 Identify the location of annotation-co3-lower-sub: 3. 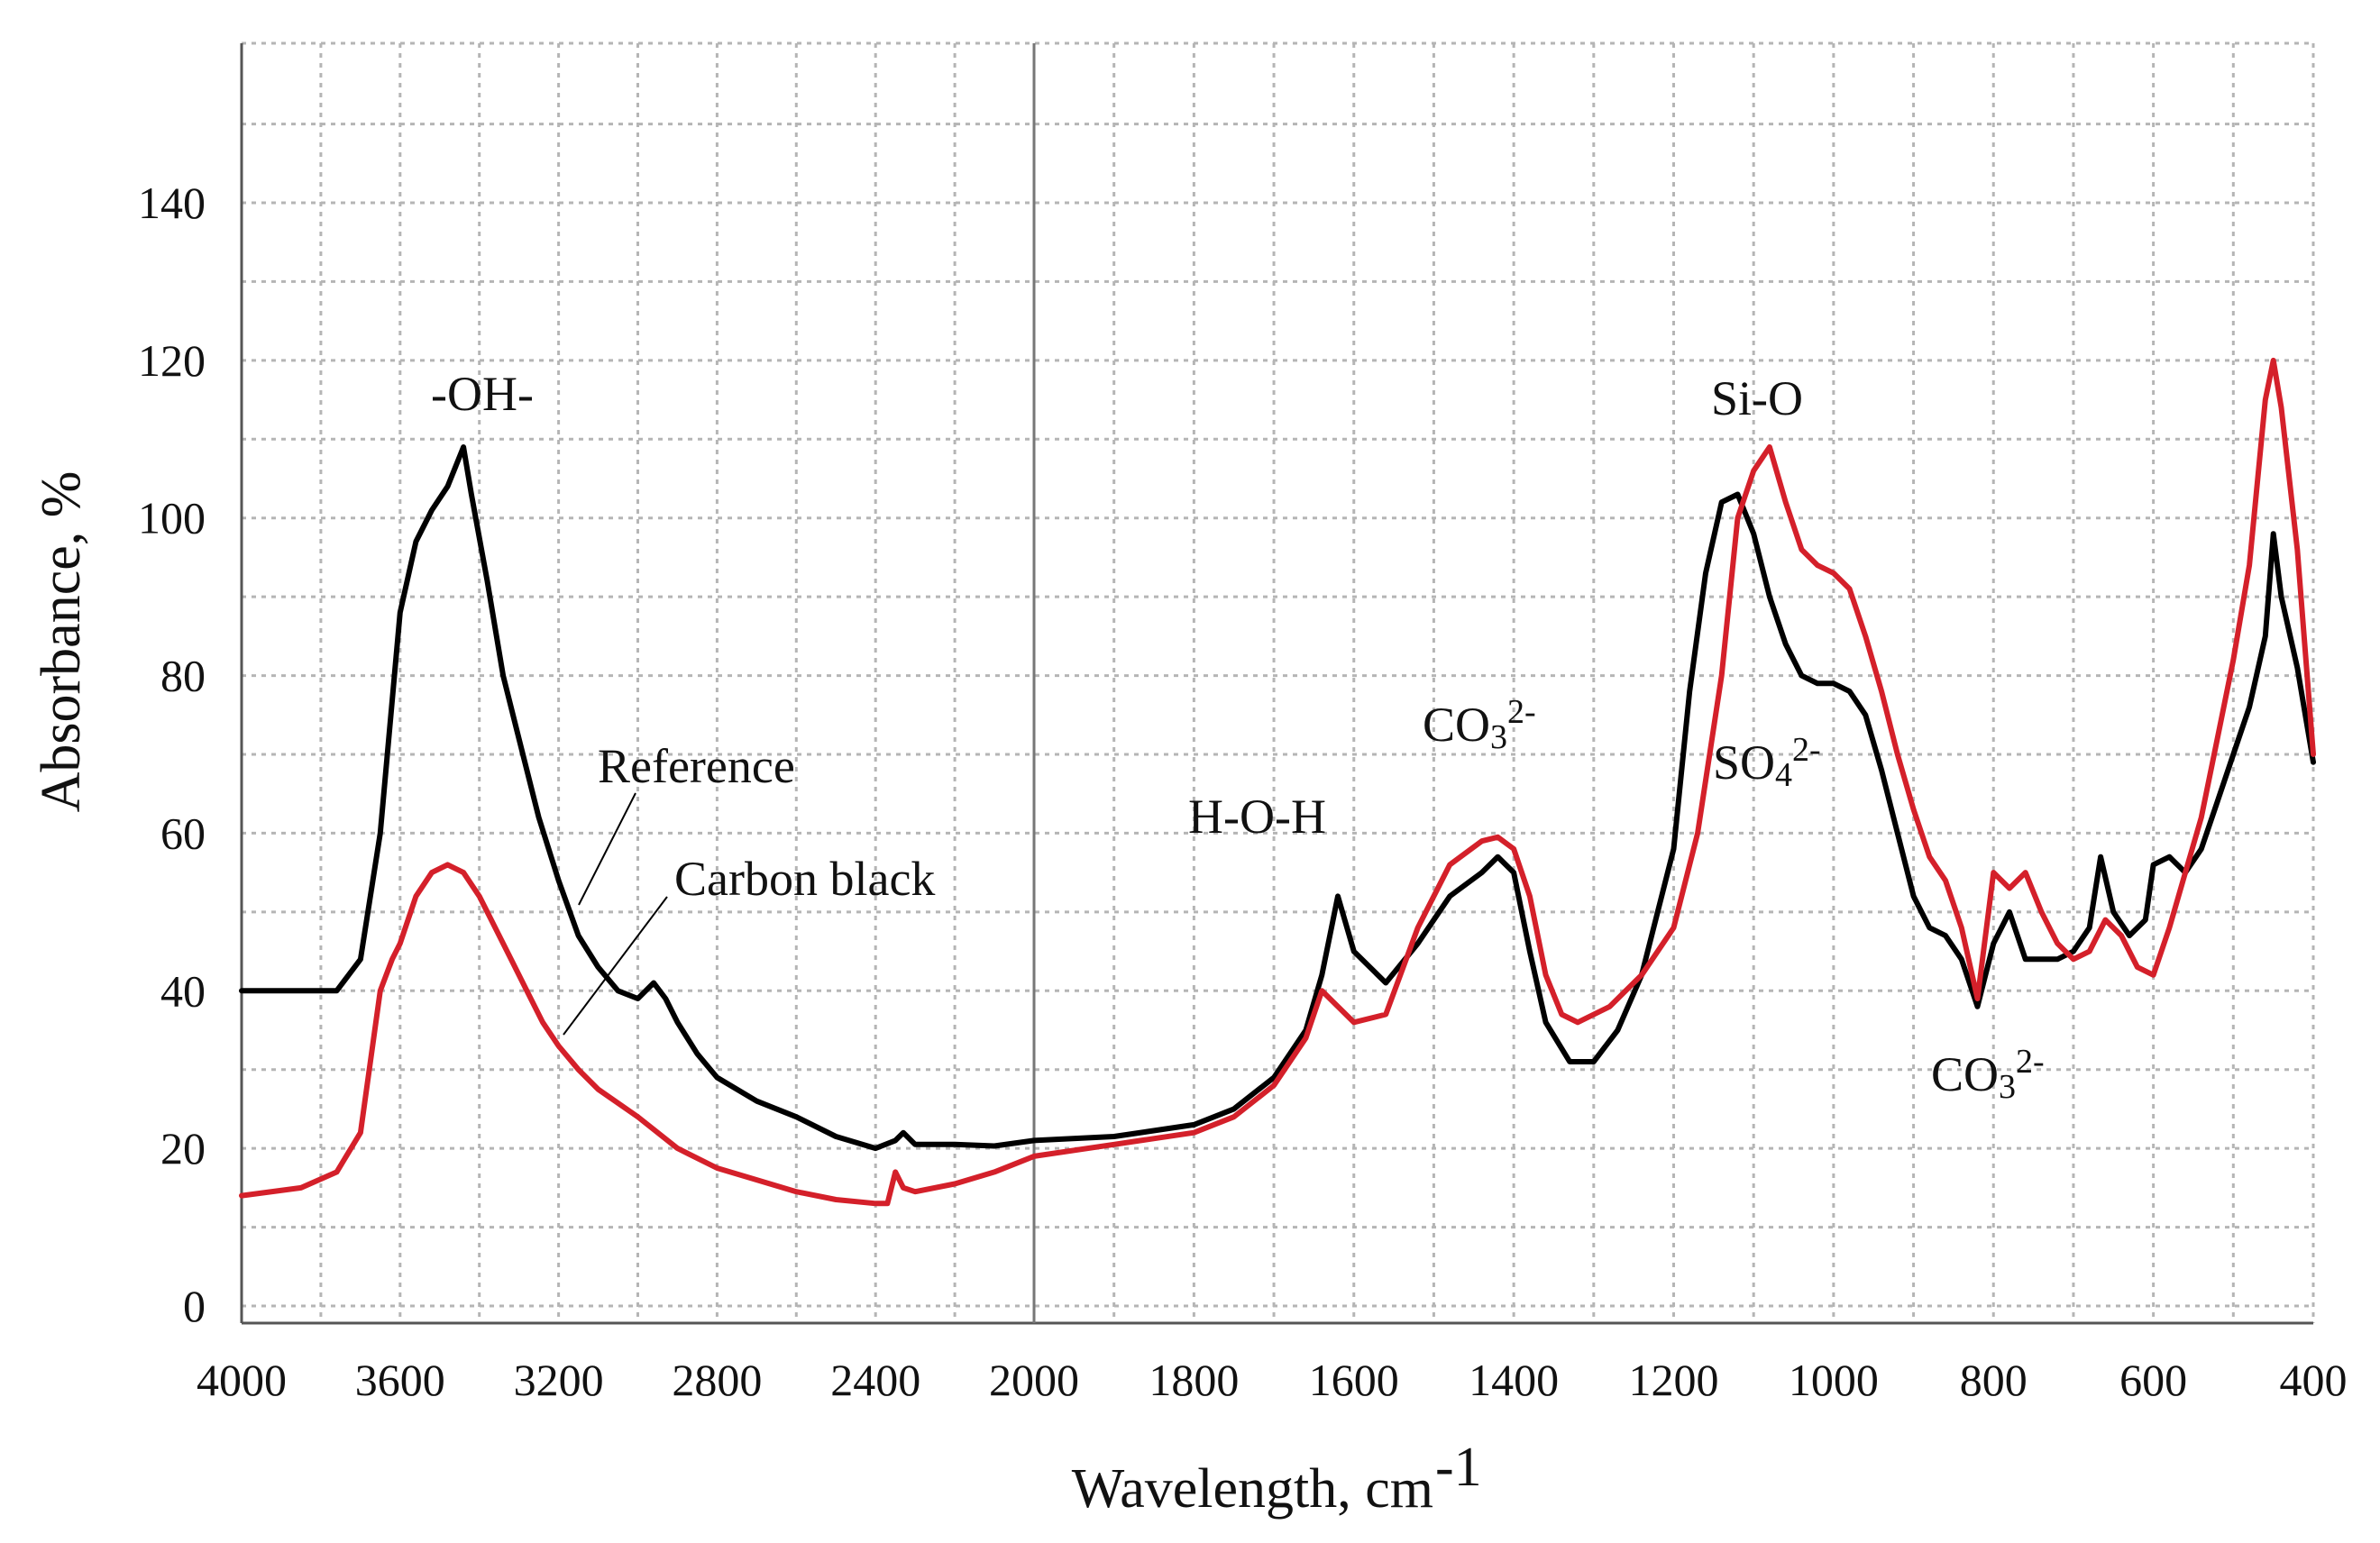
(2007, 1087).